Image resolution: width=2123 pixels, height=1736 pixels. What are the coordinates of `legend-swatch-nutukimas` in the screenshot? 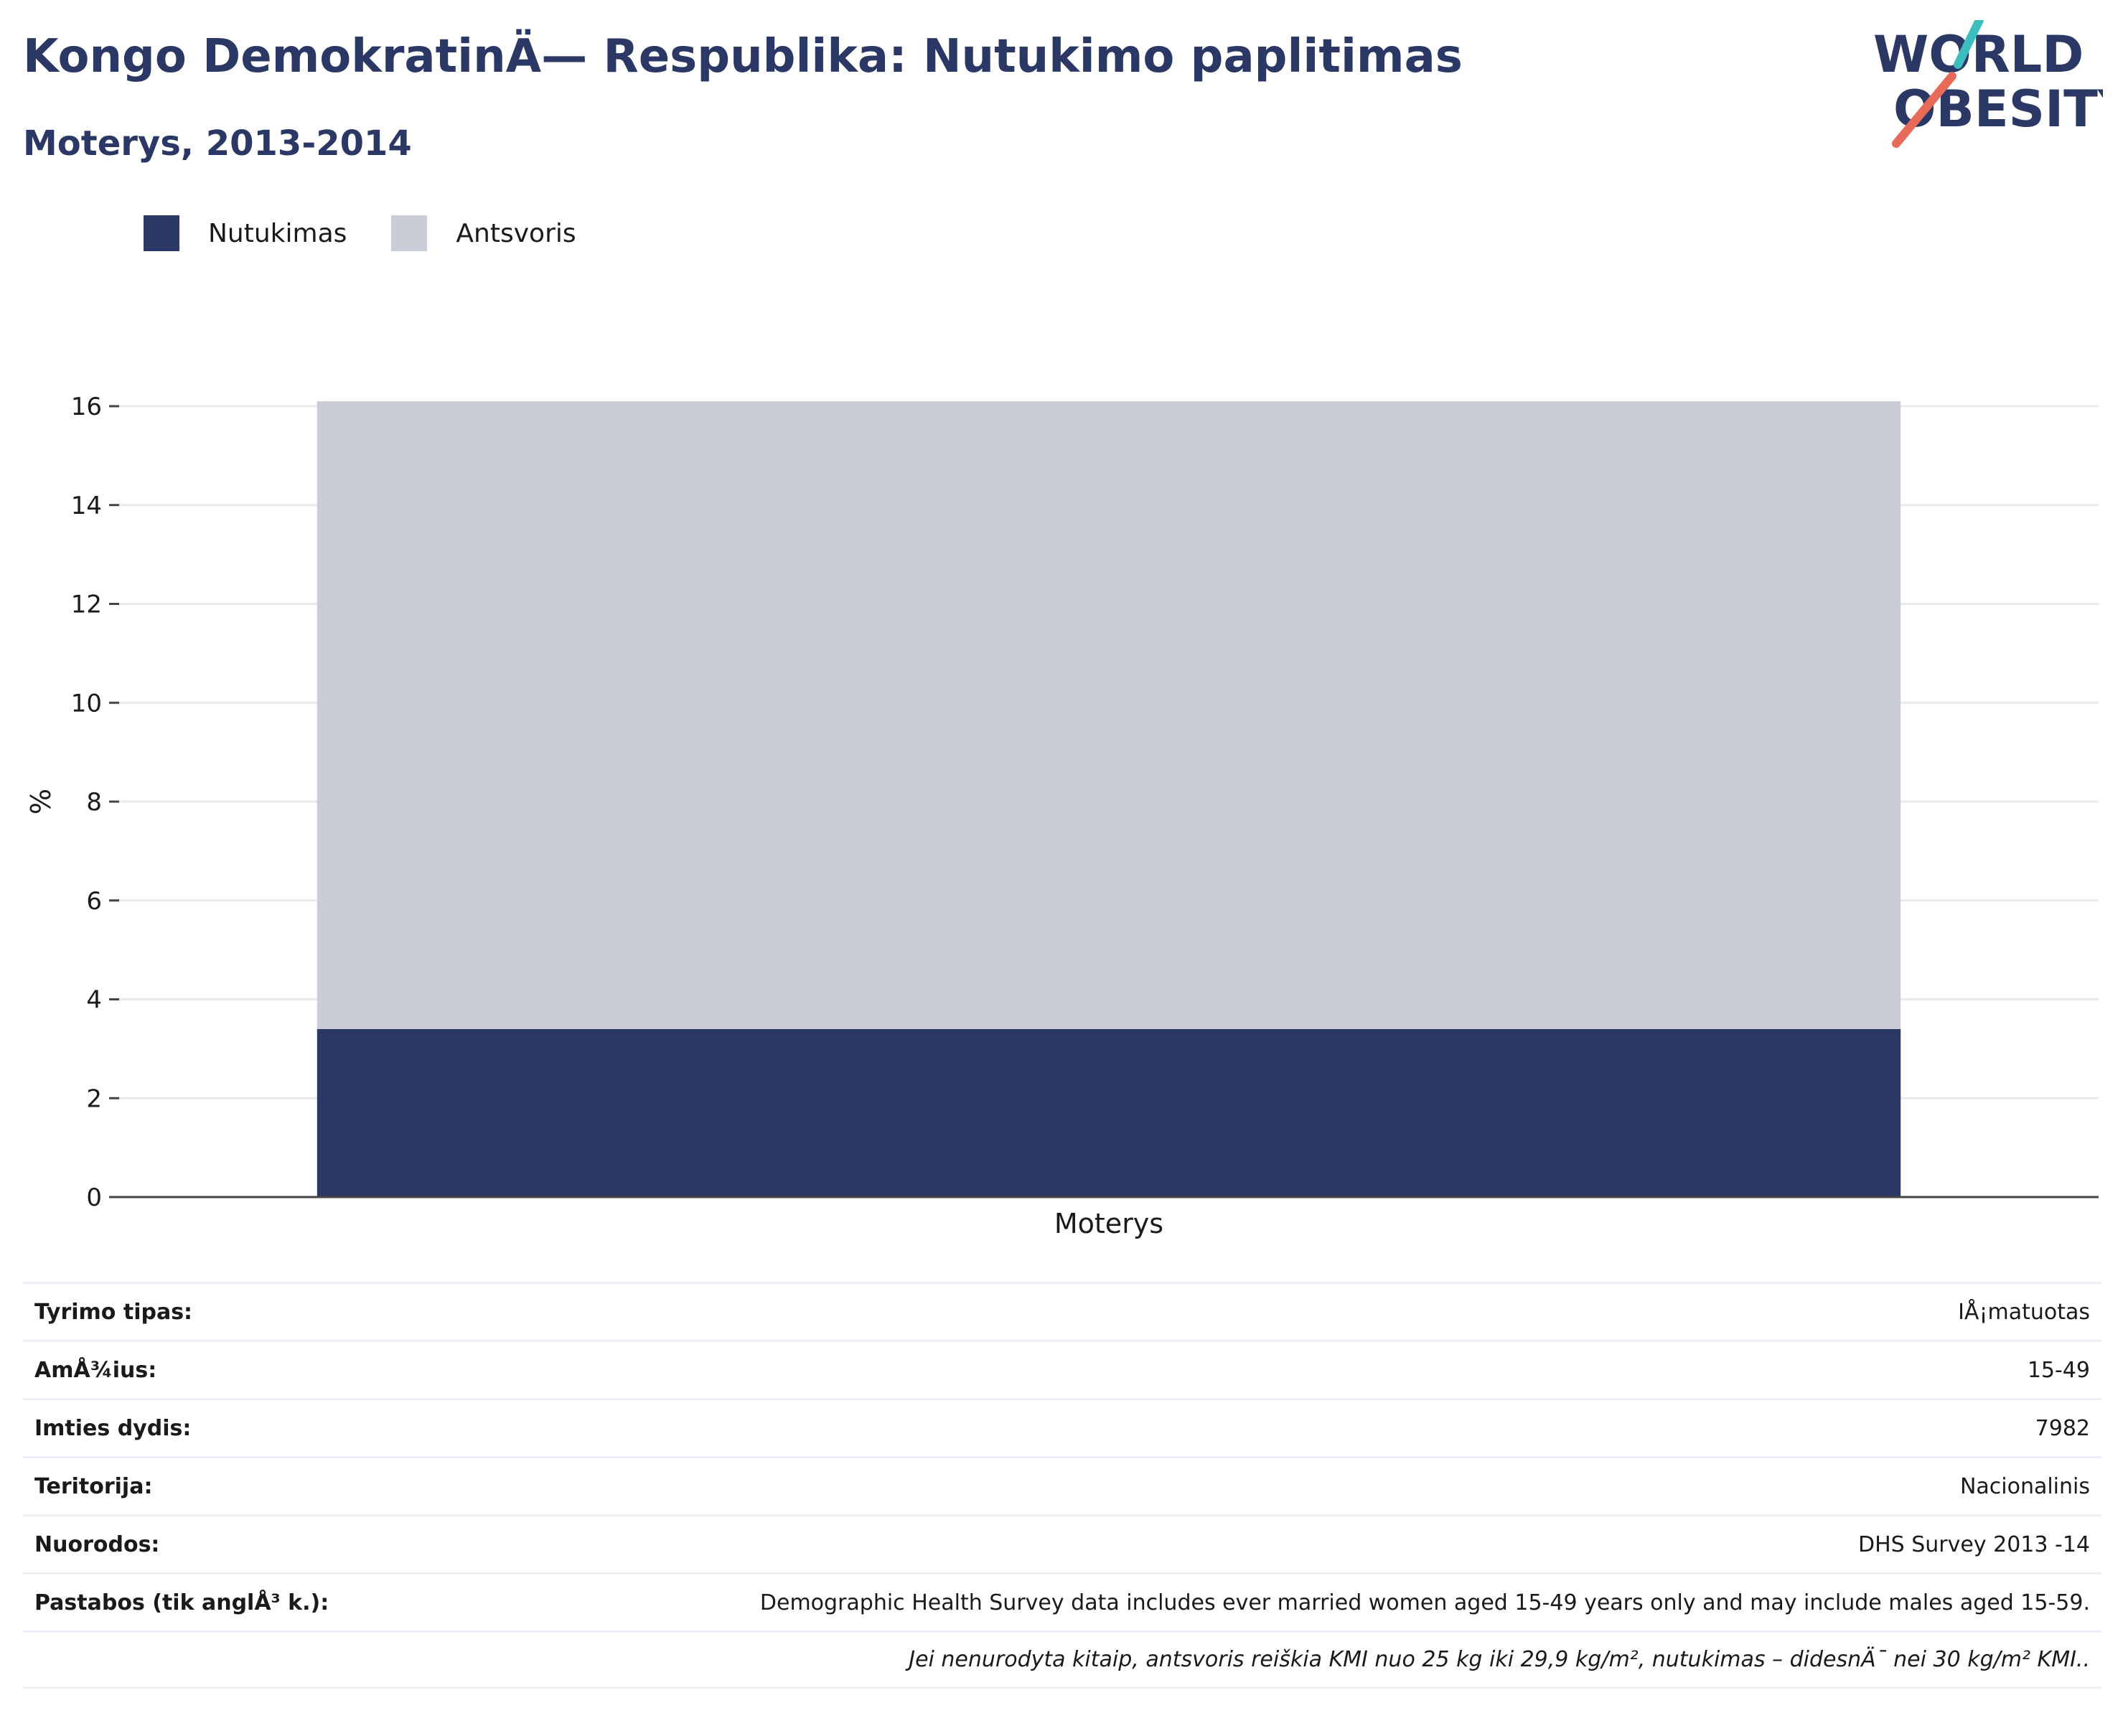 It's located at (161, 233).